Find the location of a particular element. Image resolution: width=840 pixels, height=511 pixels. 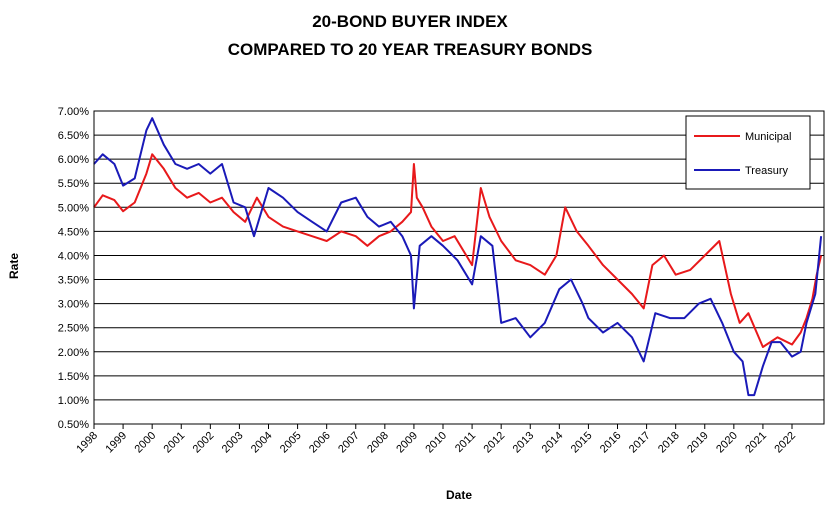

y-tick-label: 7.00% is located at coordinates (73, 112).